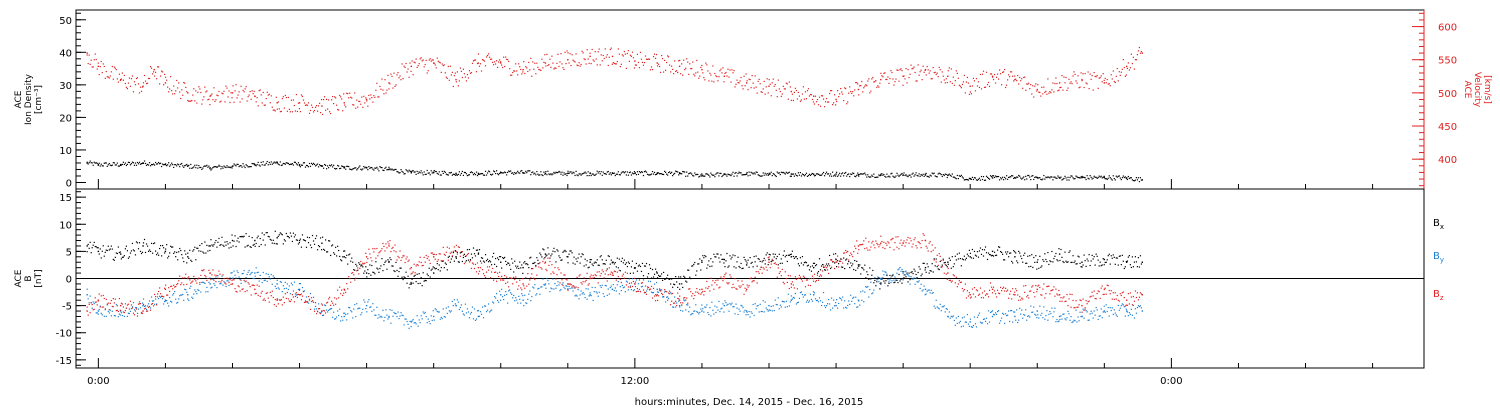 This screenshot has height=410, width=1500. I want to click on axis-title-line: ACE, so click(1467, 90).